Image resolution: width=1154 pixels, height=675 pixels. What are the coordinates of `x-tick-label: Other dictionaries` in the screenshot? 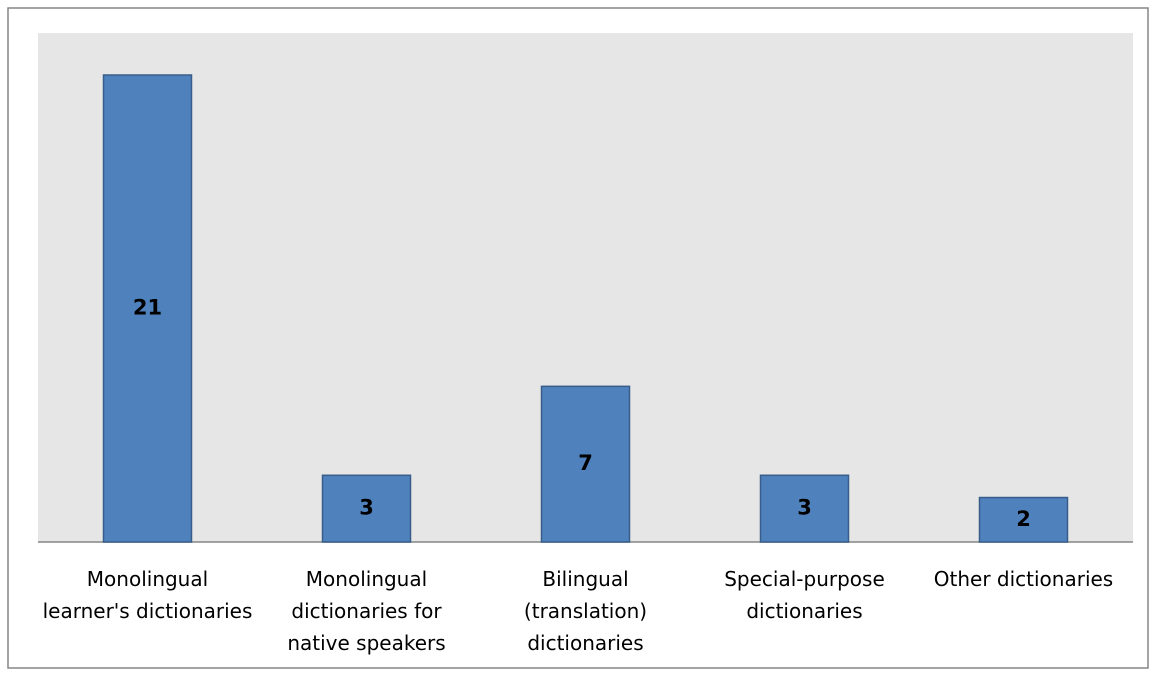 It's located at (1023, 579).